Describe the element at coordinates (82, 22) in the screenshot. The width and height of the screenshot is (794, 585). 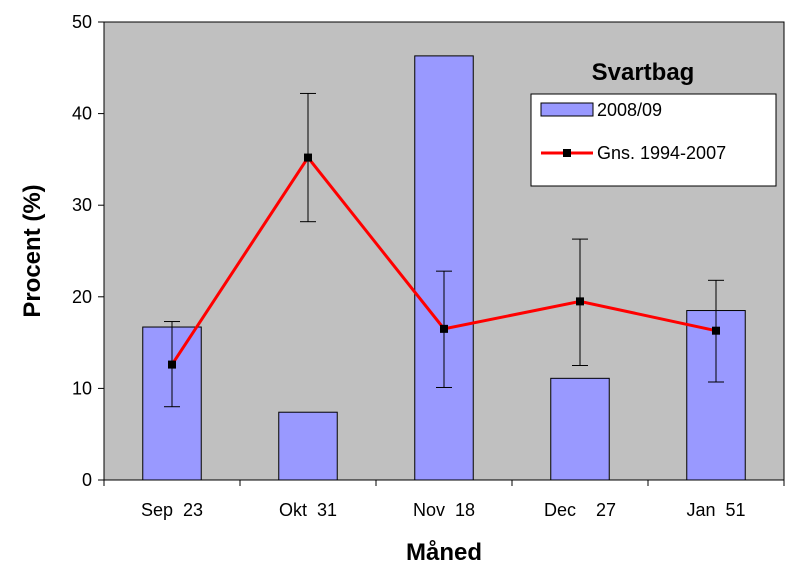
I see `y-tick-label: 50` at that location.